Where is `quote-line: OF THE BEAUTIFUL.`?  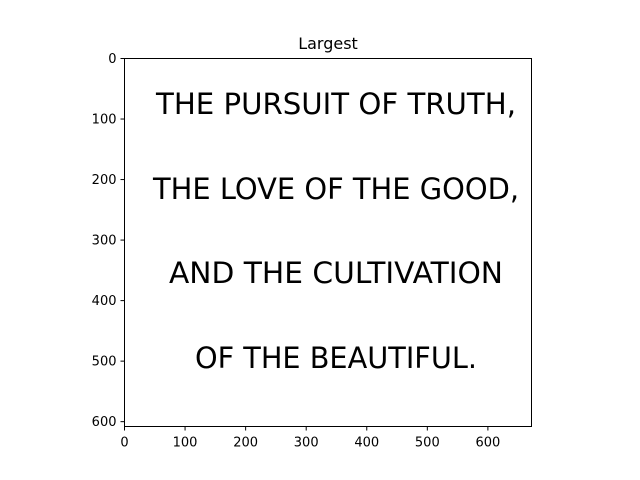
quote-line: OF THE BEAUTIFUL. is located at coordinates (336, 358).